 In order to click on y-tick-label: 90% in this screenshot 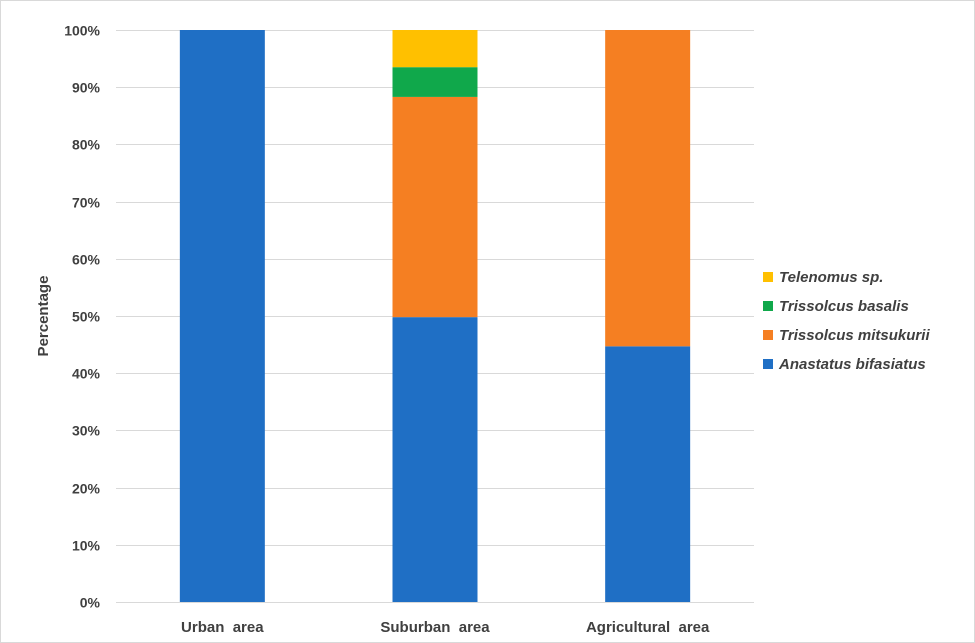, I will do `click(86, 88)`.